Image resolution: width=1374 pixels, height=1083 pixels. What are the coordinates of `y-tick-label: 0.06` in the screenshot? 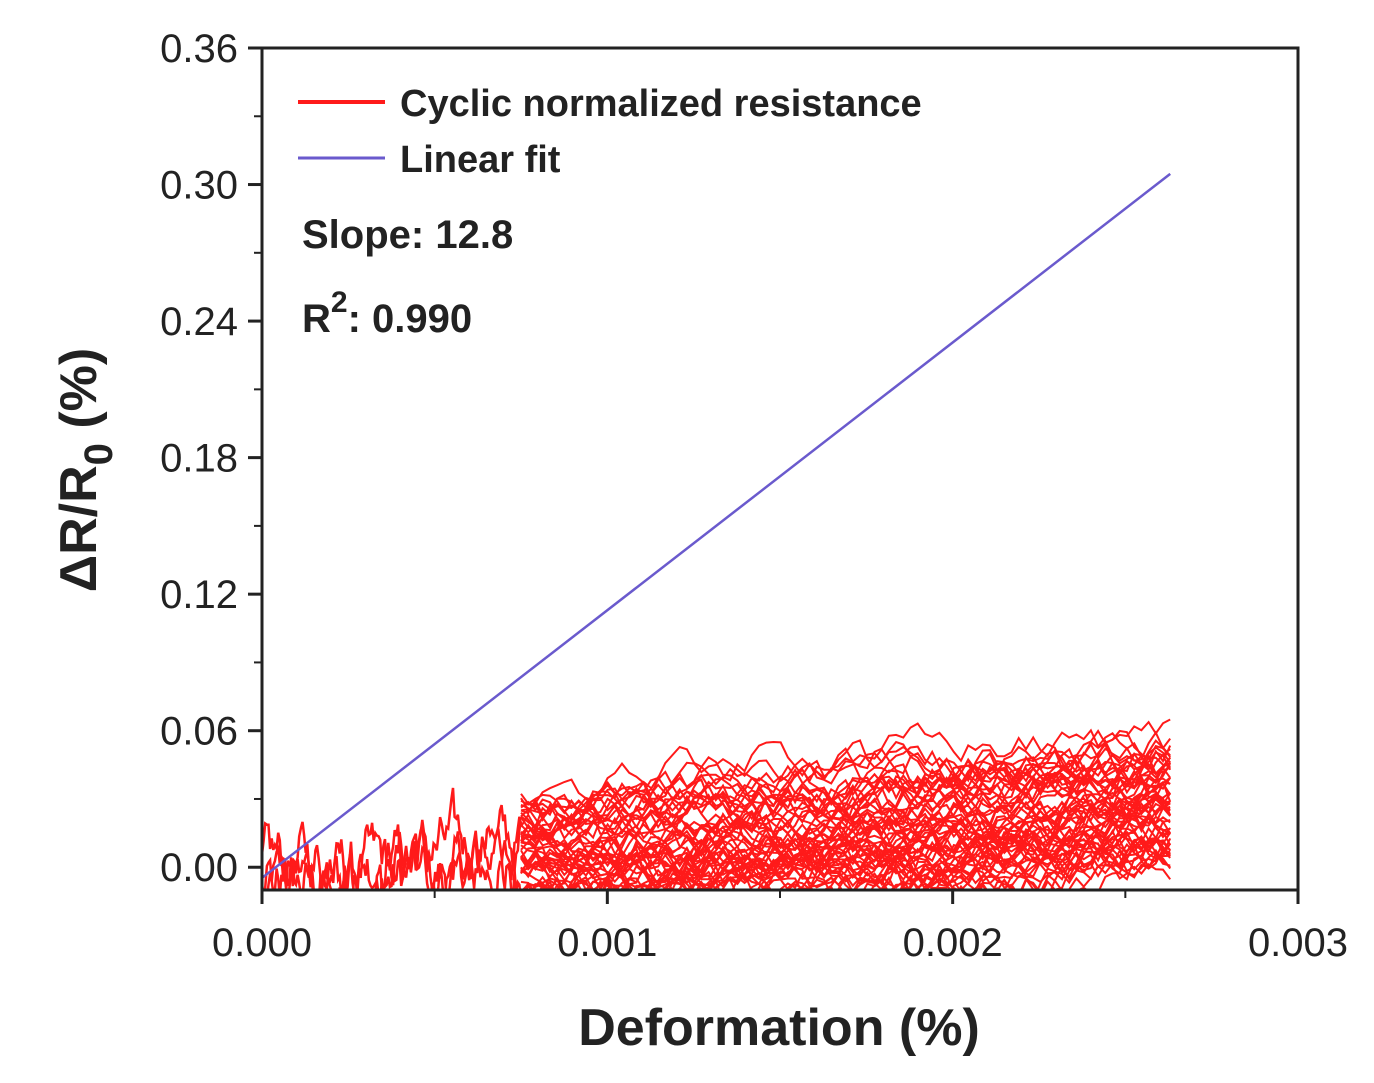 It's located at (199, 732).